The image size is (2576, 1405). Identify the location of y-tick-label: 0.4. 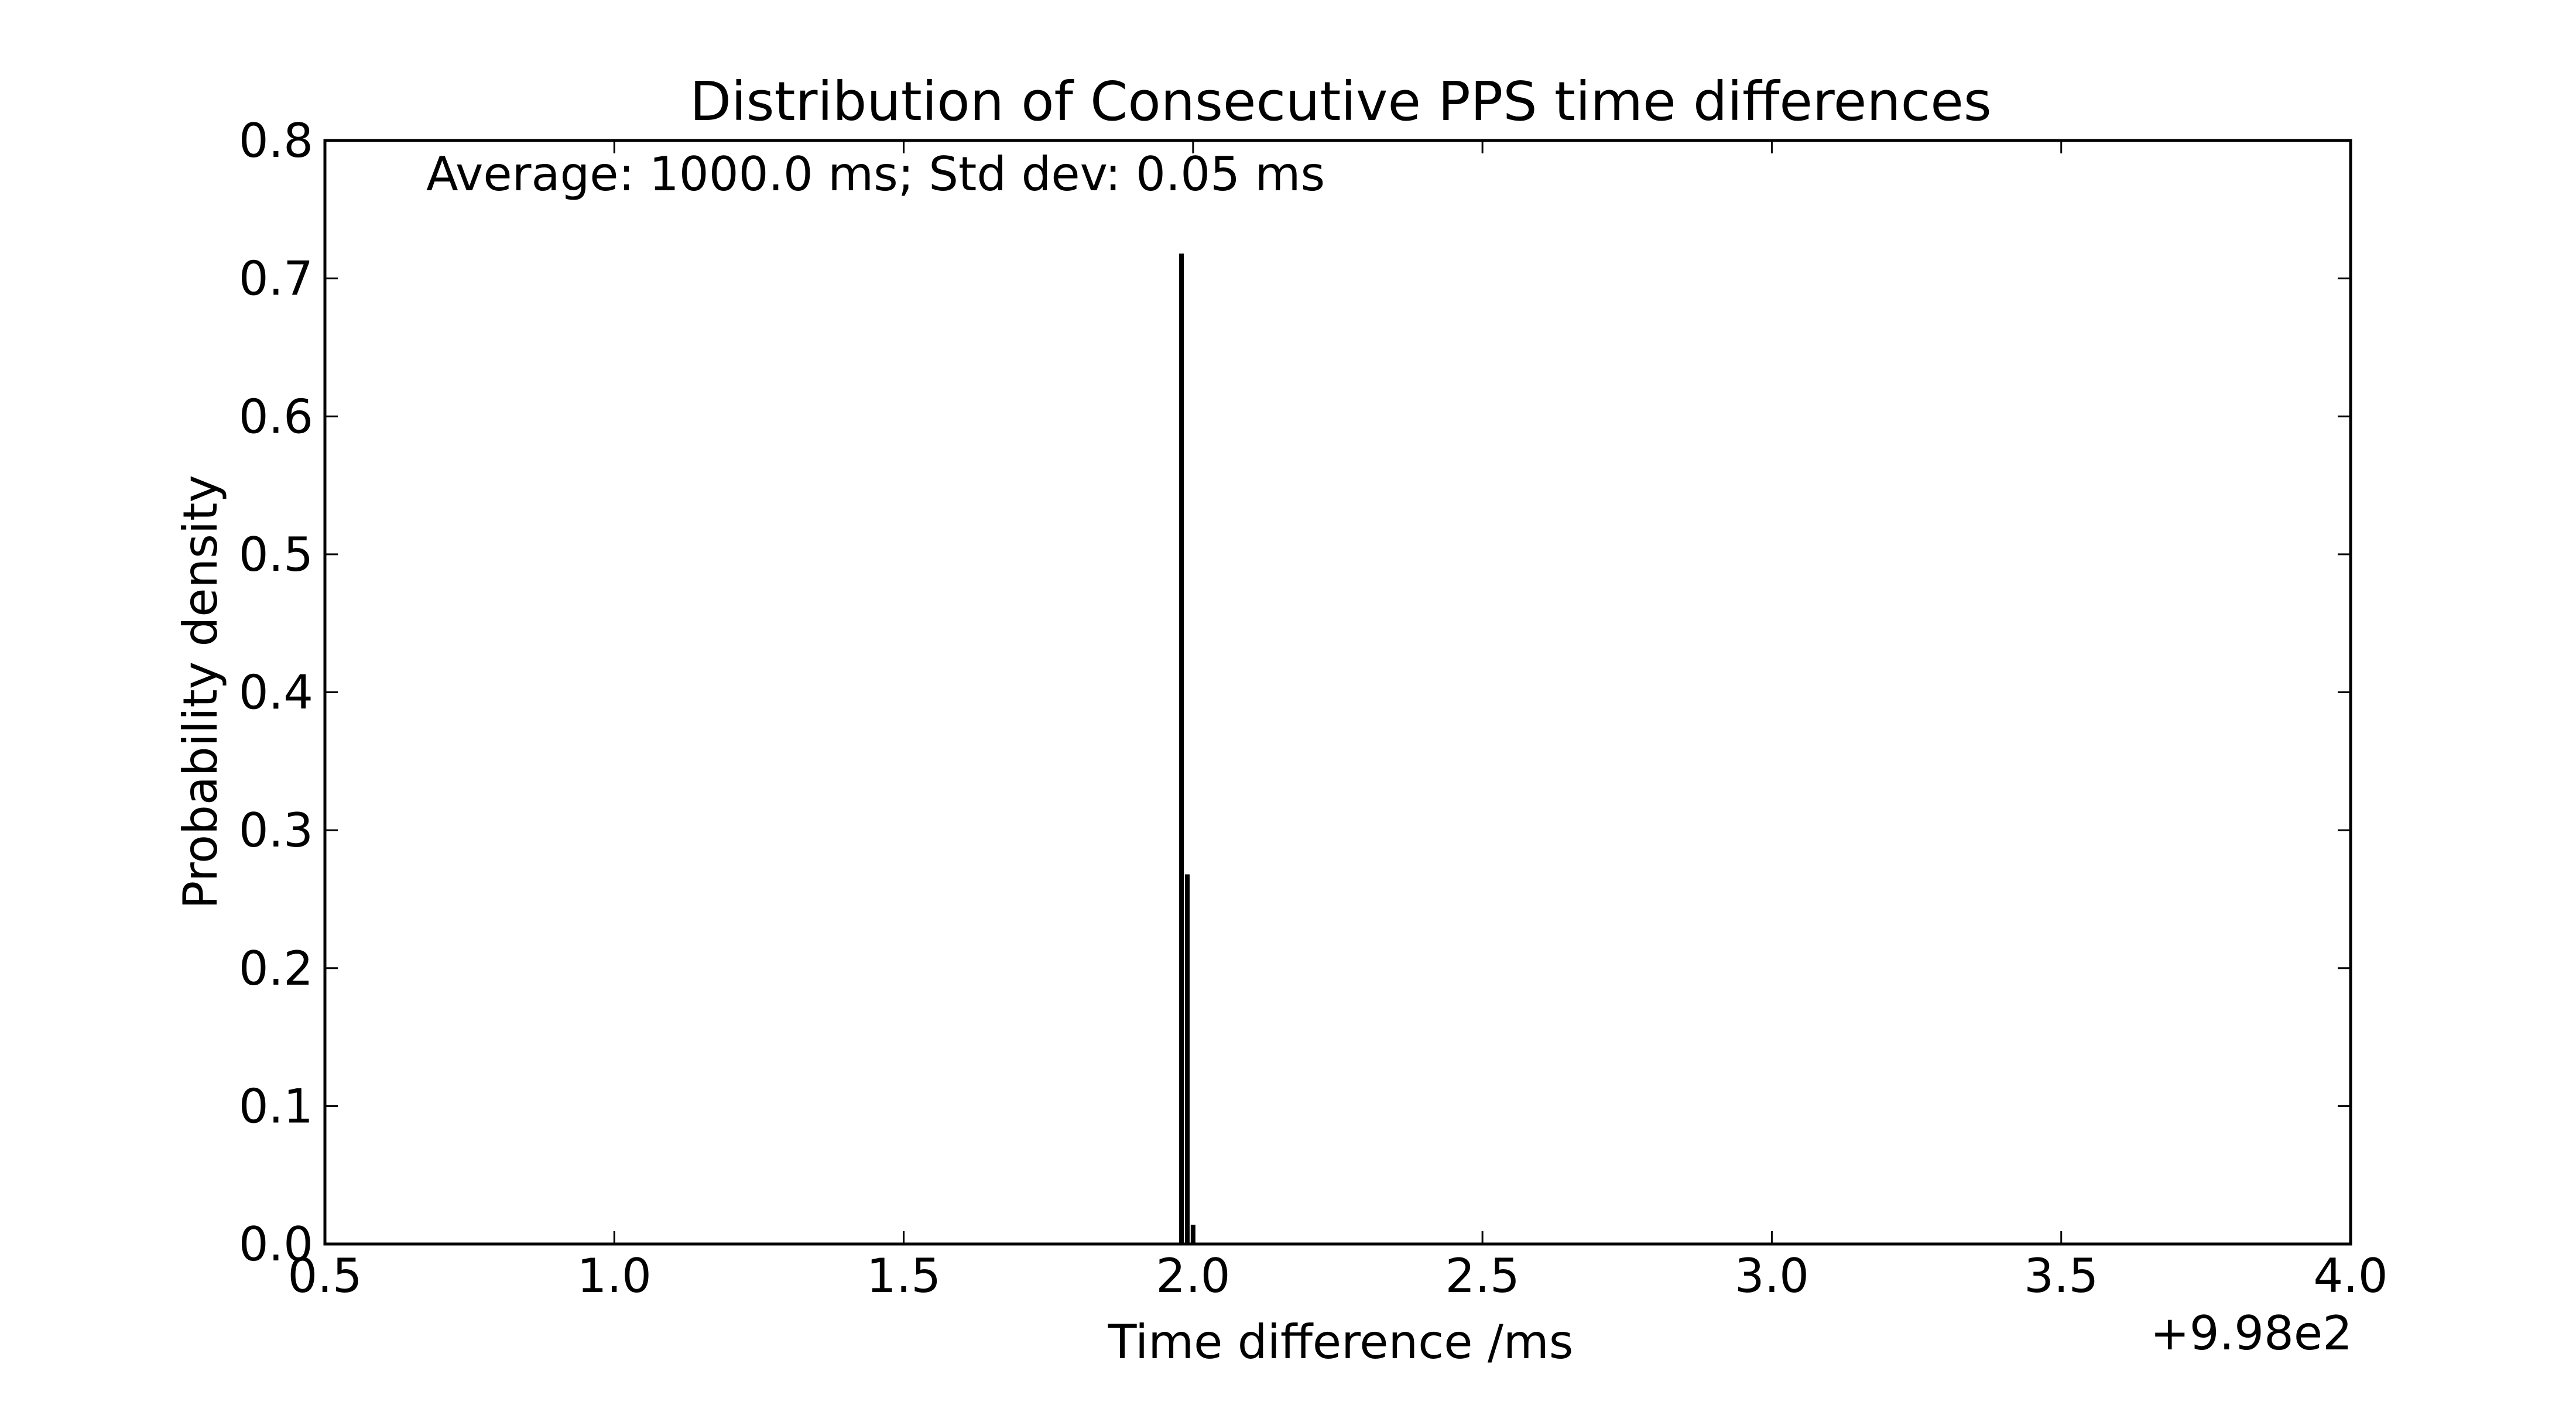
(276, 693).